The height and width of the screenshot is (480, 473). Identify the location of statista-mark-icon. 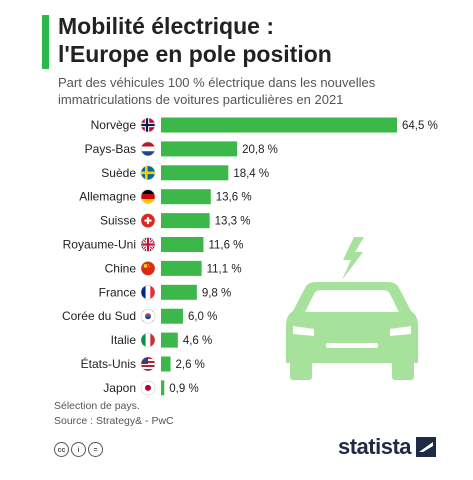
(426, 447).